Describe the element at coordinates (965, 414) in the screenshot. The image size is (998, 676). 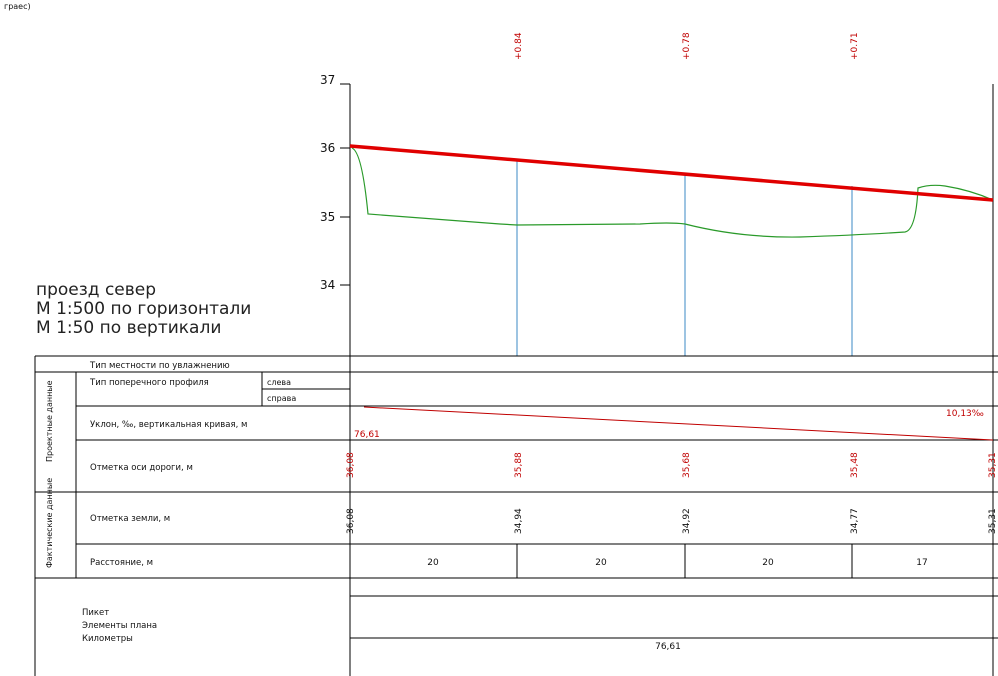
I see `slope-value: 10,13‰` at that location.